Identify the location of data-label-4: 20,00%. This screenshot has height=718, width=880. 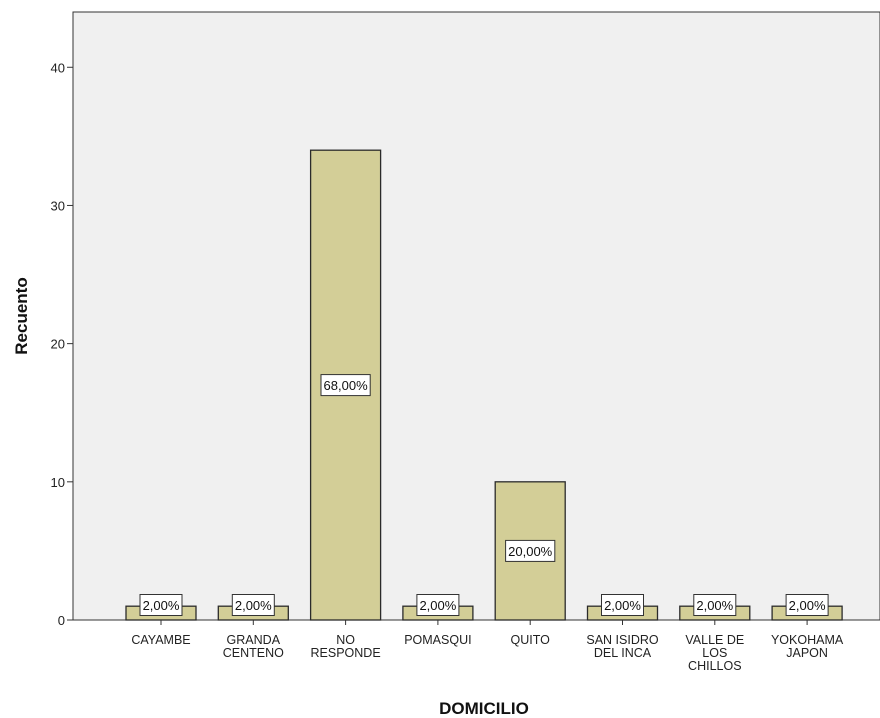
(530, 551).